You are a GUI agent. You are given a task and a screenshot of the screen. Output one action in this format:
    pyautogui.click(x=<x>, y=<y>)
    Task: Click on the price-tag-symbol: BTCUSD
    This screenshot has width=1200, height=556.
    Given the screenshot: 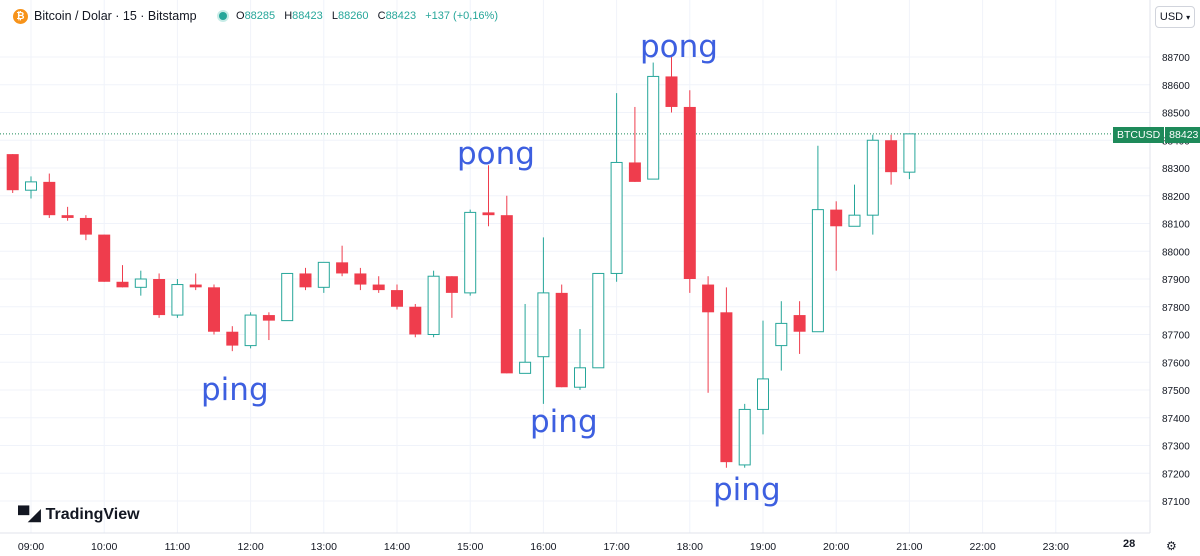 What is the action you would take?
    pyautogui.click(x=1139, y=135)
    